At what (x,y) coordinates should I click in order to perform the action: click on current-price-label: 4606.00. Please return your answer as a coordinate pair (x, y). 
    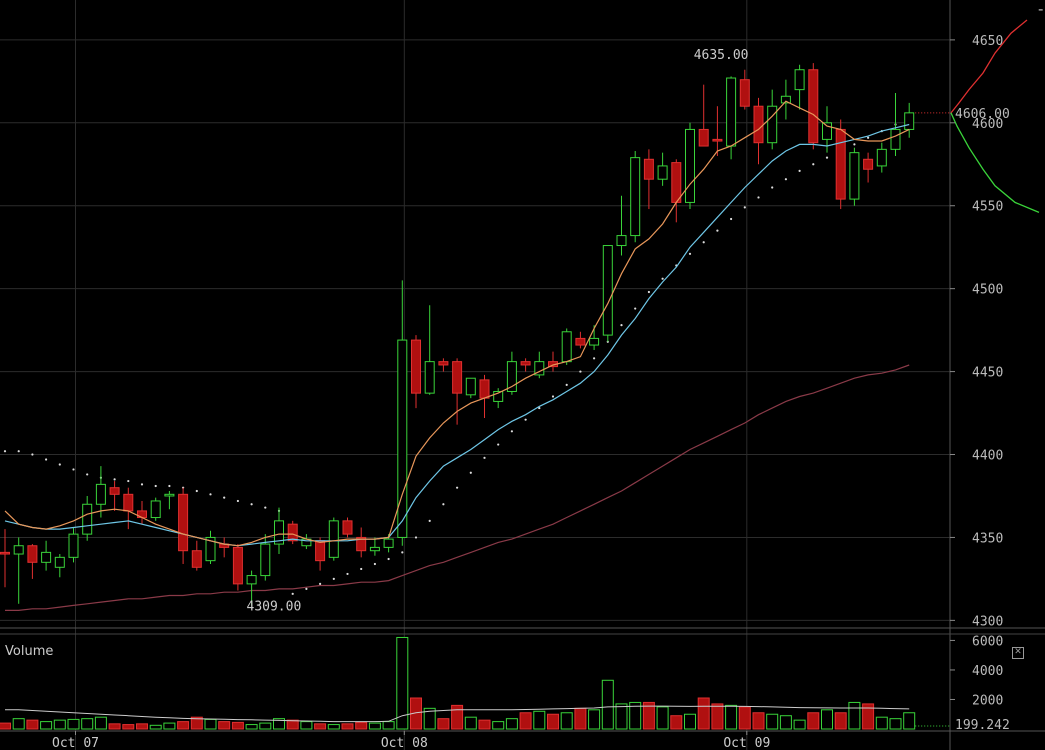
    Looking at the image, I should click on (982, 114).